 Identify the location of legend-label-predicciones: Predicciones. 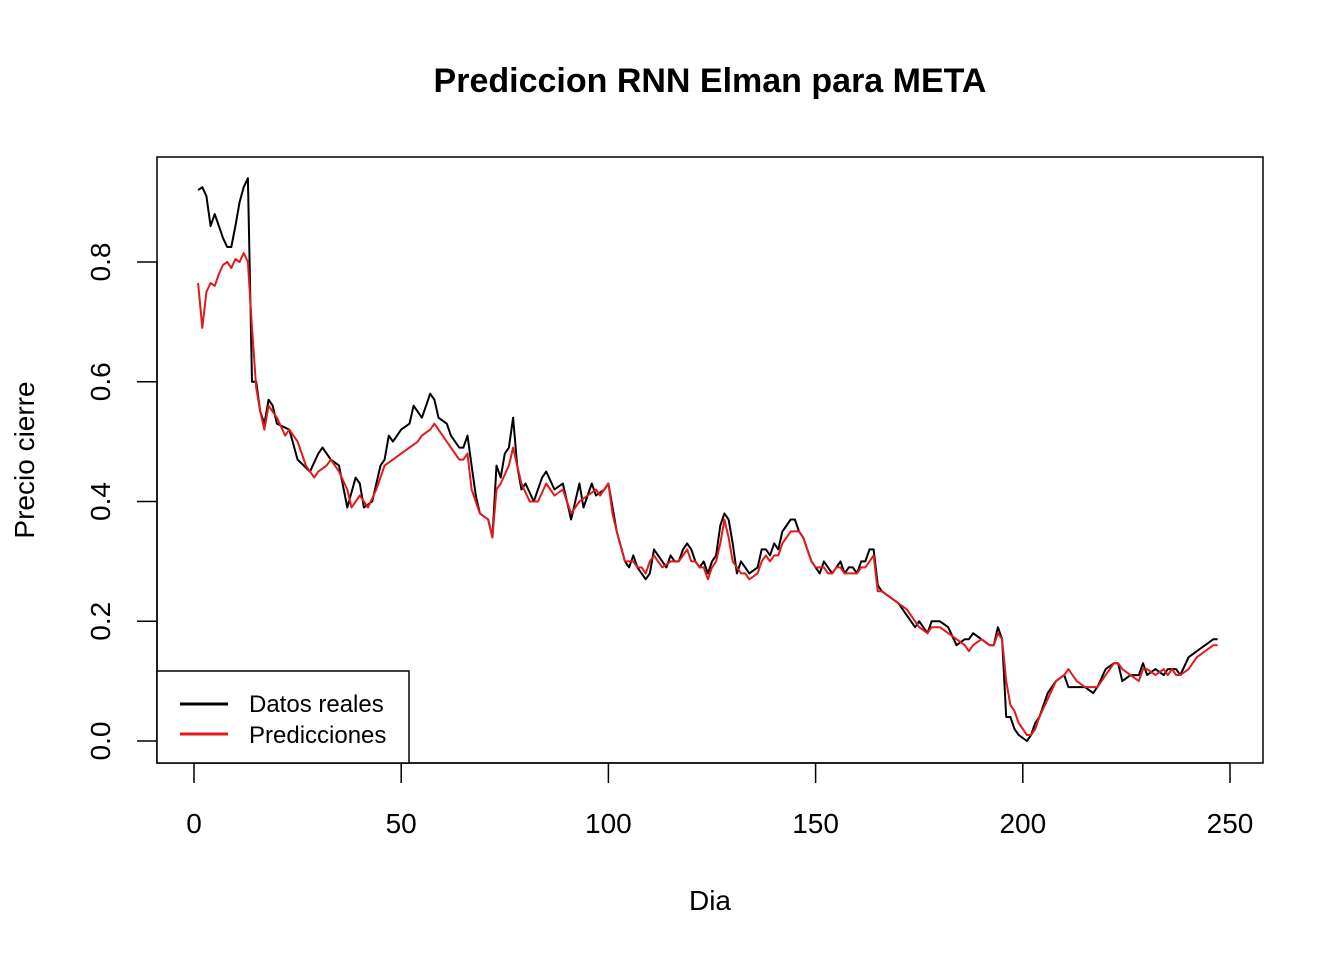
(317, 735).